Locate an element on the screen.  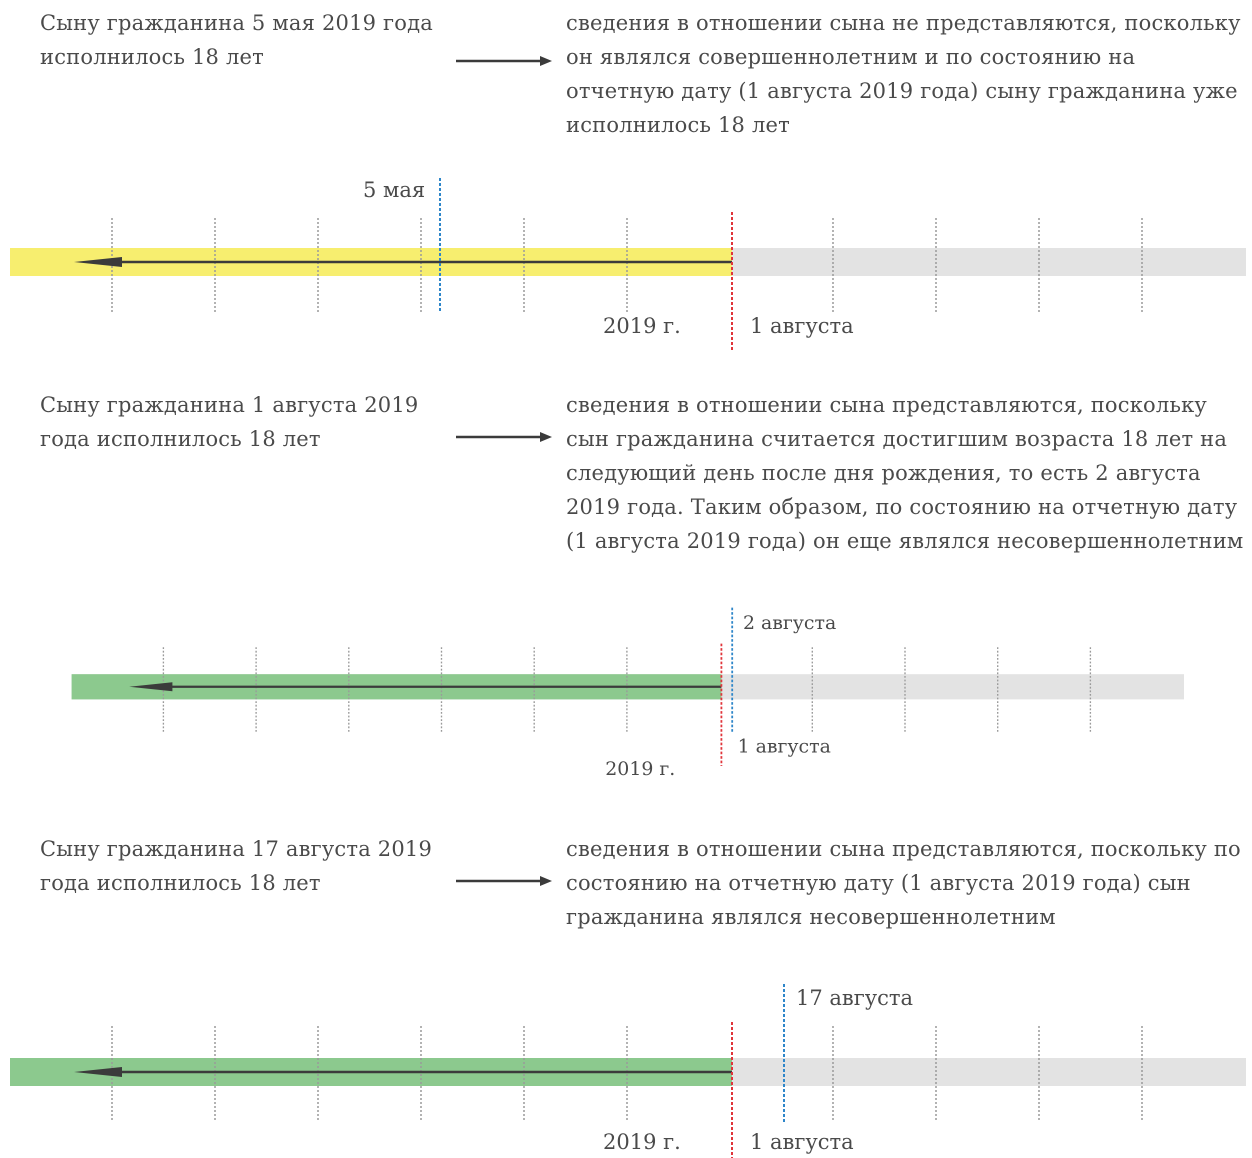
case-2-arrow-icon is located at coordinates (504, 437).